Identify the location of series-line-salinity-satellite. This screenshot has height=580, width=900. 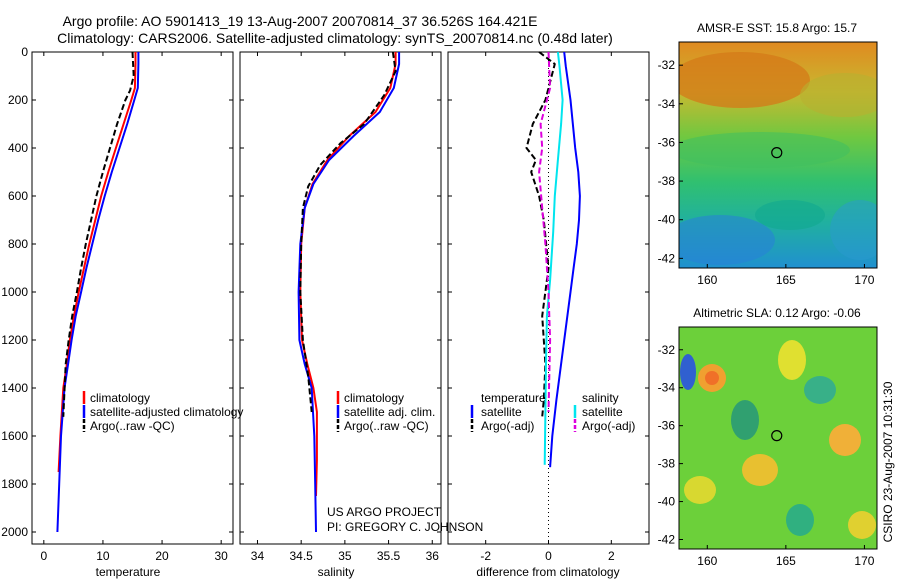
(553, 258).